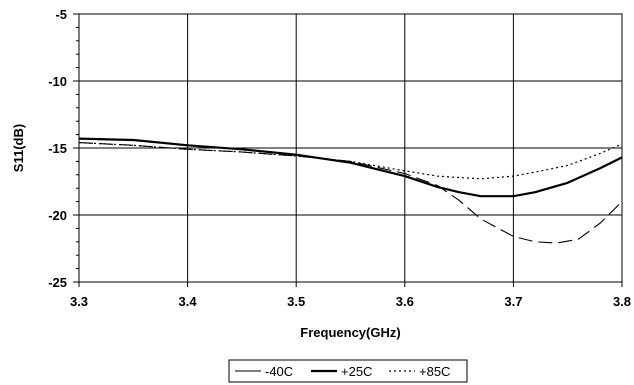  I want to click on y-tick-label: -20, so click(57, 215).